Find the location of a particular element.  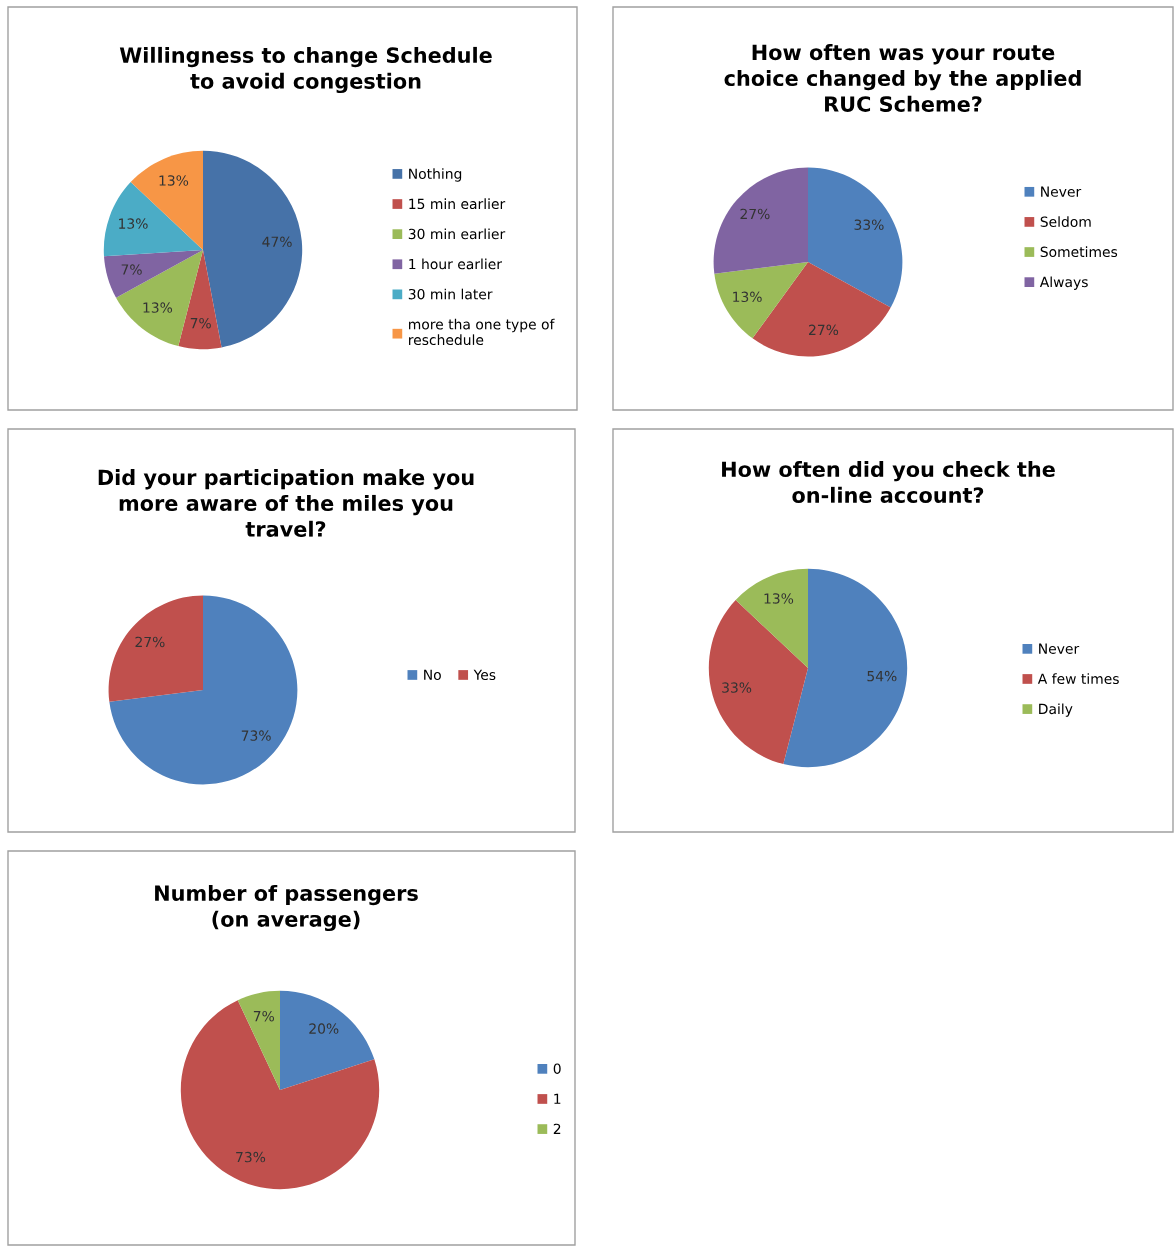

legend-label: Sometimes is located at coordinates (1079, 252).